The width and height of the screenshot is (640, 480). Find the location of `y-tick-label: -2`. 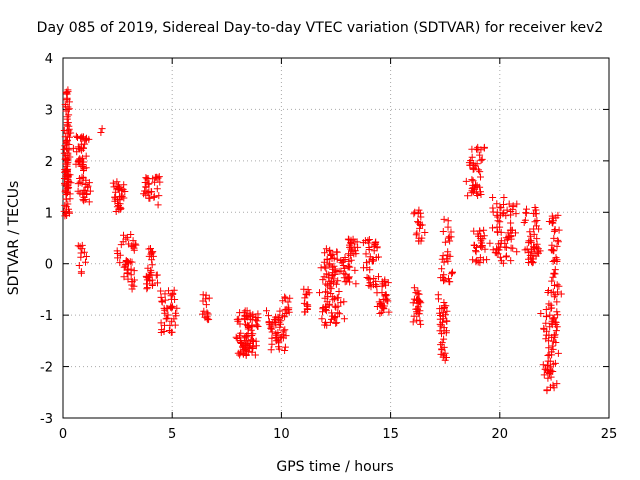

y-tick-label: -2 is located at coordinates (46, 368).